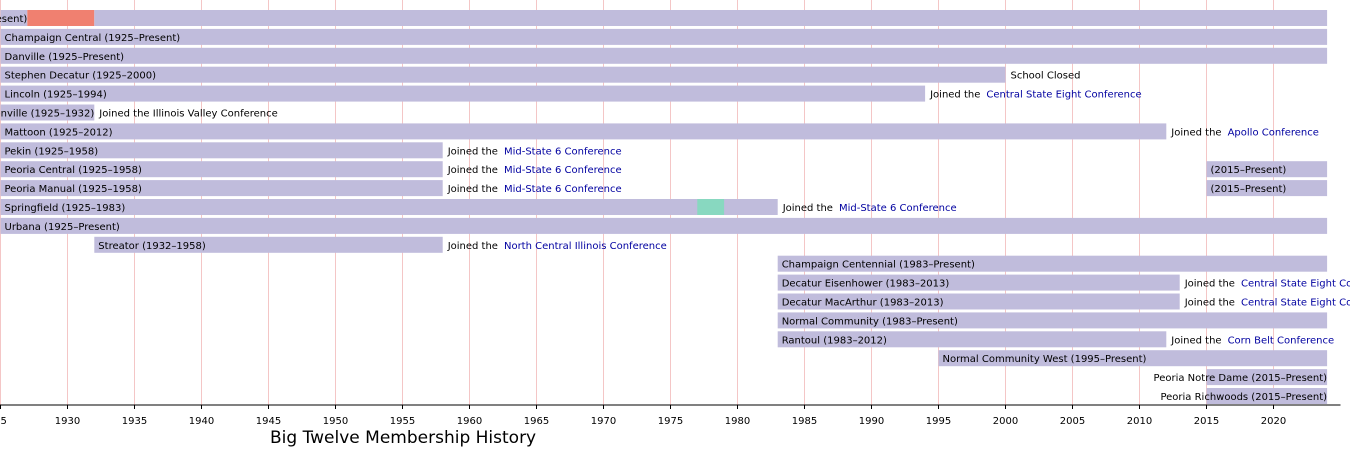 The height and width of the screenshot is (455, 1350). Describe the element at coordinates (56, 95) in the screenshot. I see `bar-label: Lincoln (1925–1994)` at that location.